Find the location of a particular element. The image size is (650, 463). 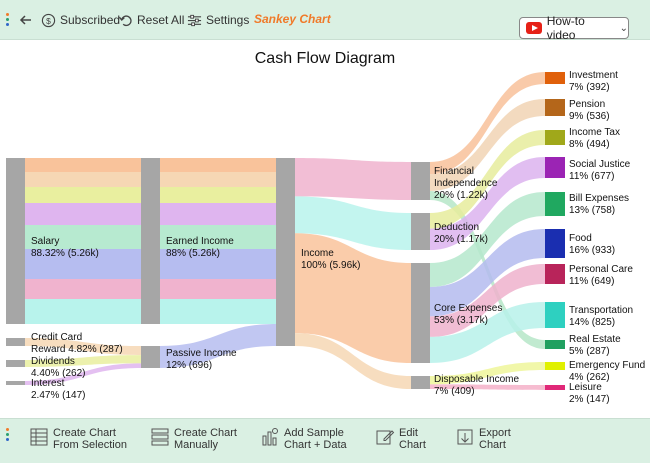

sankey-node-passive is located at coordinates (150, 357).